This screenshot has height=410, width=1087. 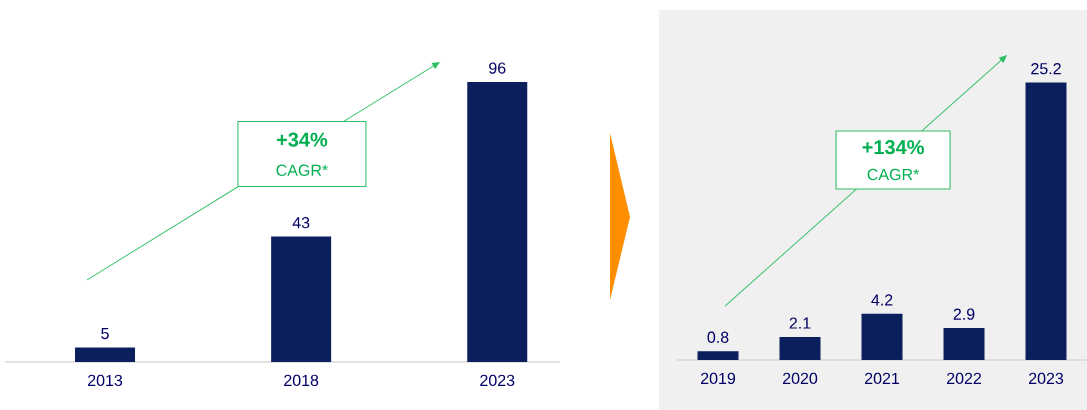 I want to click on data-label: 96, so click(x=497, y=68).